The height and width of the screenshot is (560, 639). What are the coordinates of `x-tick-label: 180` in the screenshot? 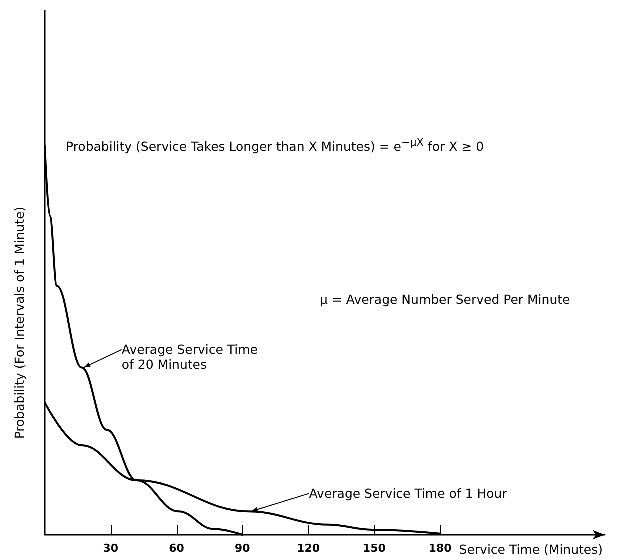 It's located at (440, 548).